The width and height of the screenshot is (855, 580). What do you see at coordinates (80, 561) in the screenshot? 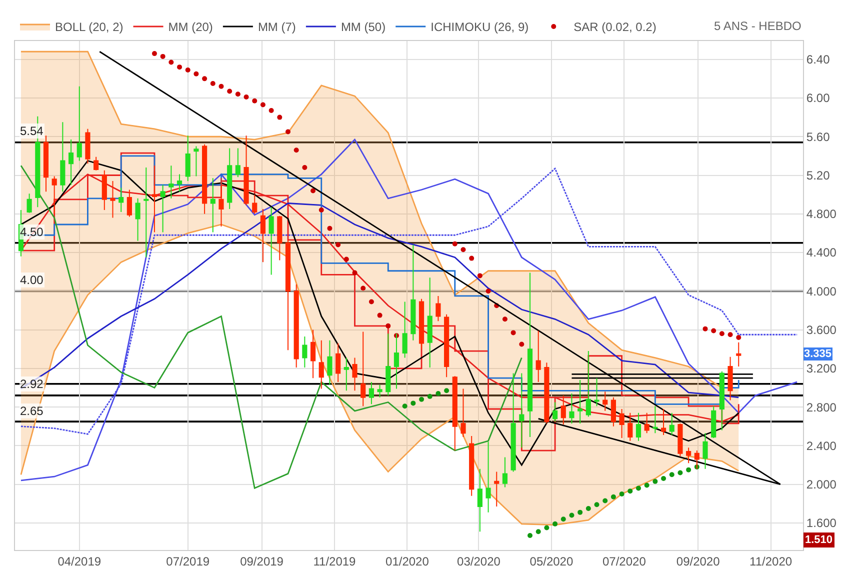
I see `x-tick-label: 04/2019` at bounding box center [80, 561].